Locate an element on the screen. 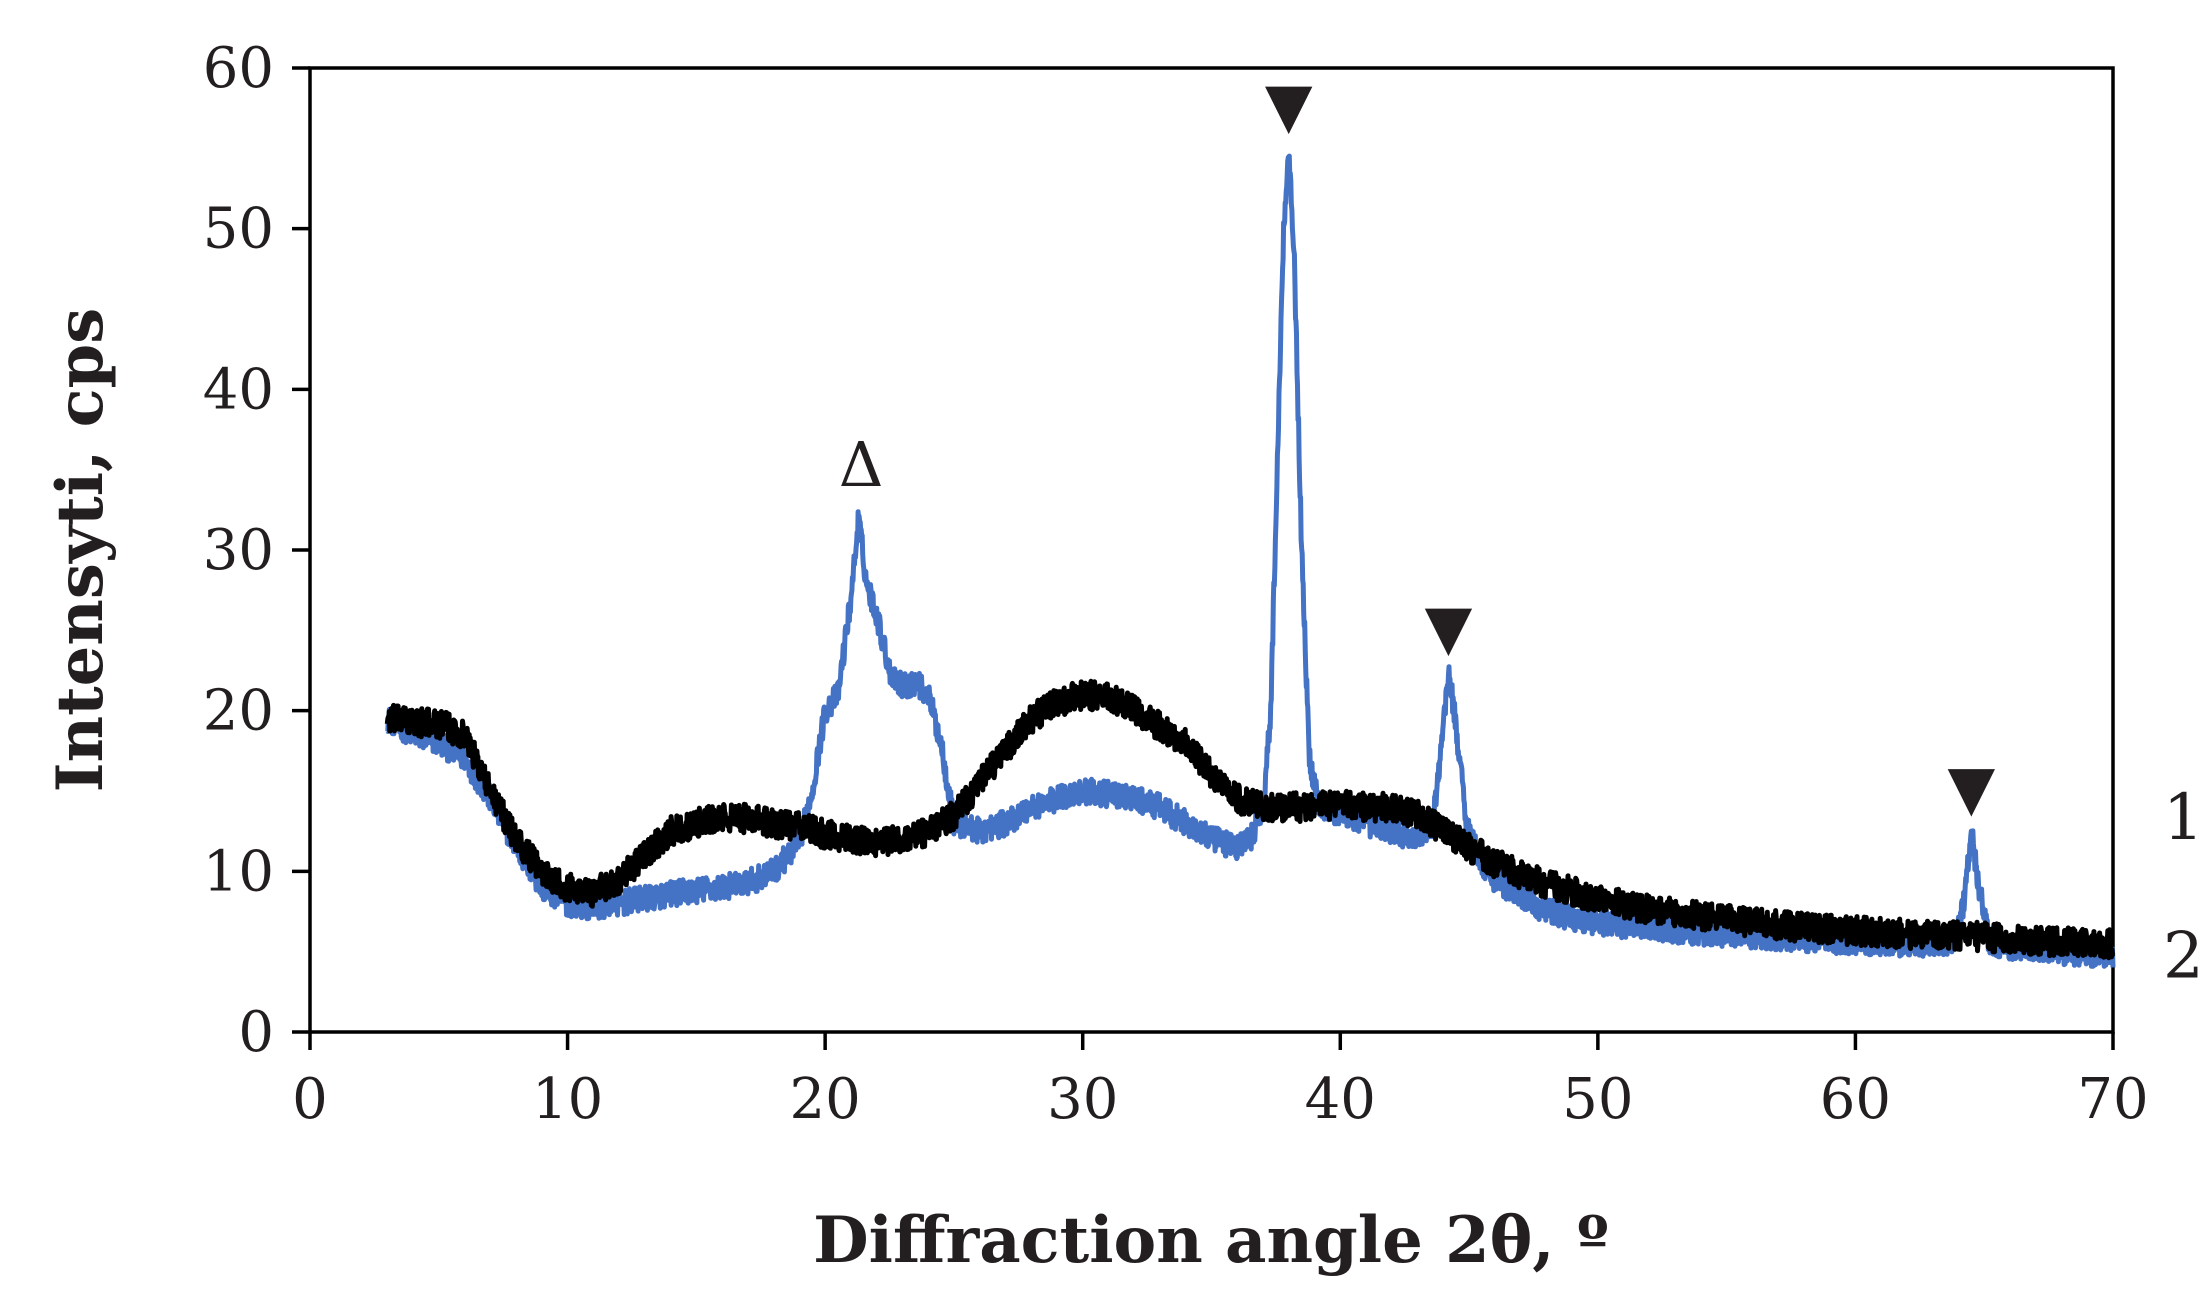  y-tick-label: 60 is located at coordinates (238, 68).